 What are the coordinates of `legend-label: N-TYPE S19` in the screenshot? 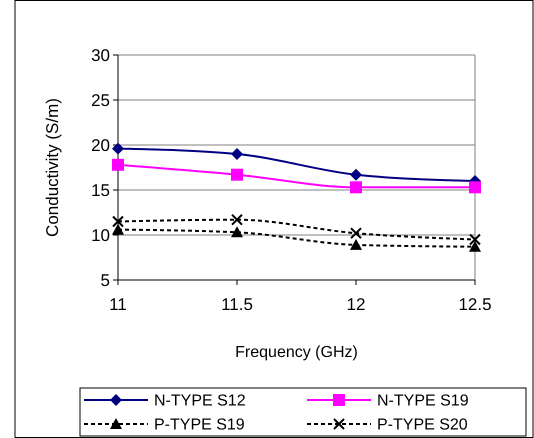 It's located at (423, 401).